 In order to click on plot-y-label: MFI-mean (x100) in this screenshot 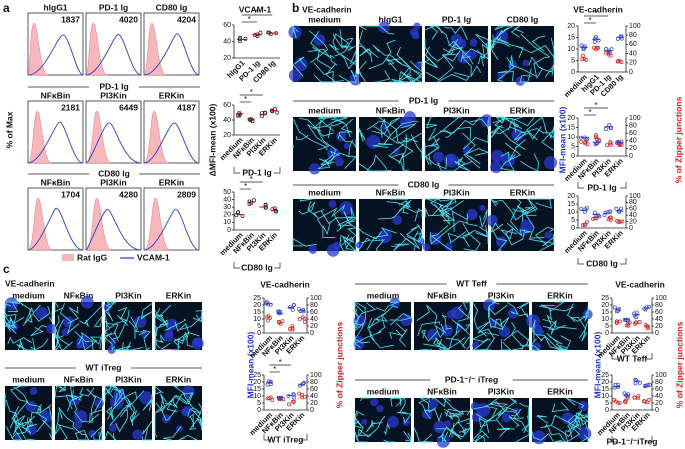, I will do `click(597, 365)`.